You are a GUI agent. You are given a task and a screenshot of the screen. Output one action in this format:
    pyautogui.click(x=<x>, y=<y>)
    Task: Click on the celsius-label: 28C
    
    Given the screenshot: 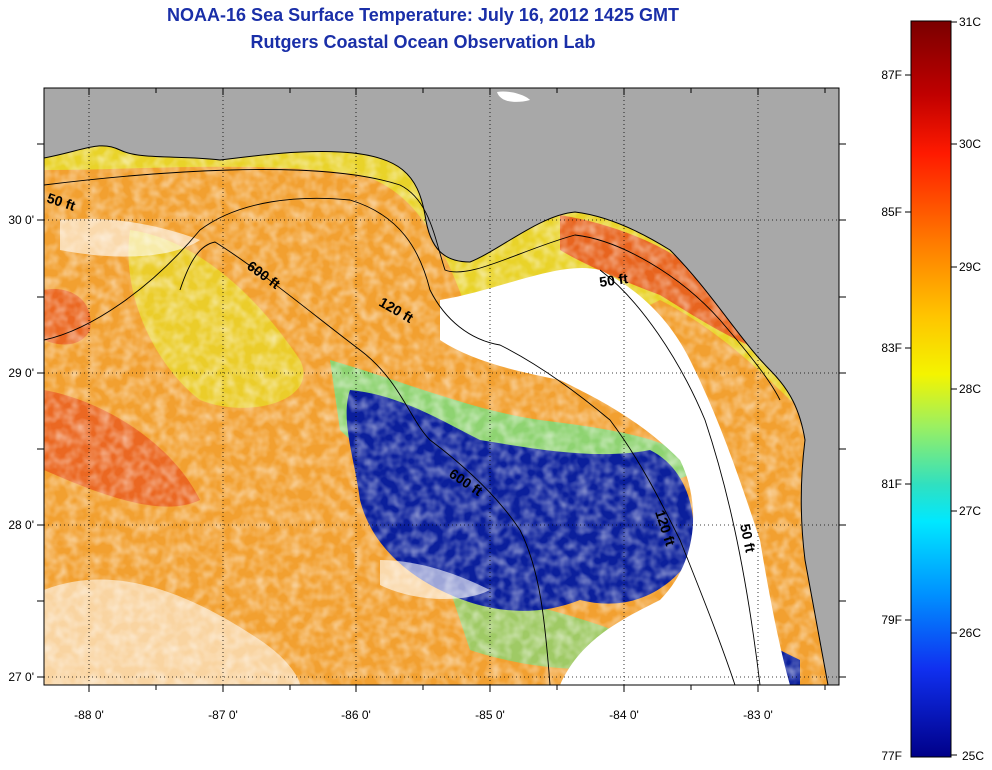 What is the action you would take?
    pyautogui.click(x=970, y=389)
    